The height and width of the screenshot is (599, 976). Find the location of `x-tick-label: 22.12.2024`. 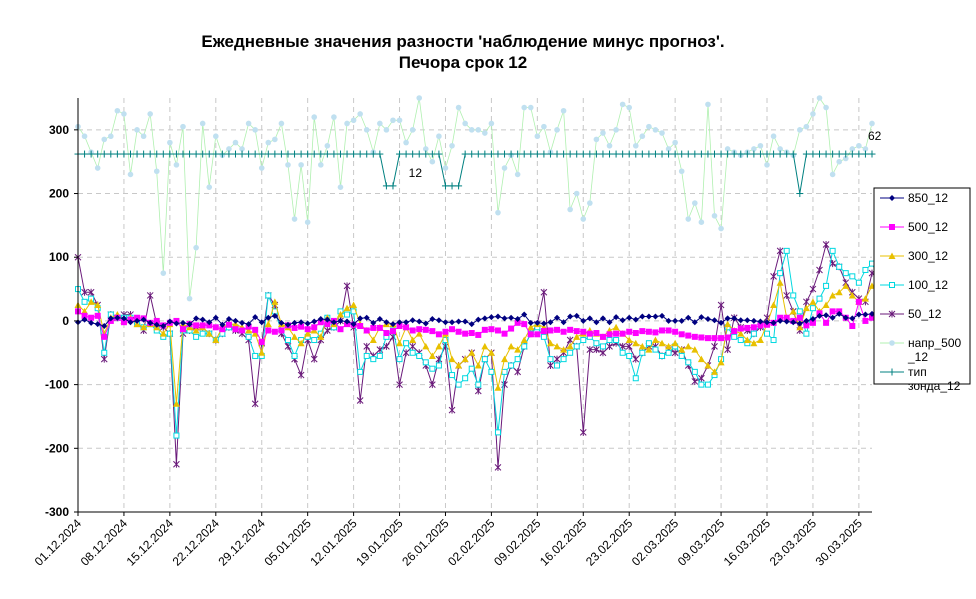

x-tick-label: 22.12.2024 is located at coordinates (196, 542).